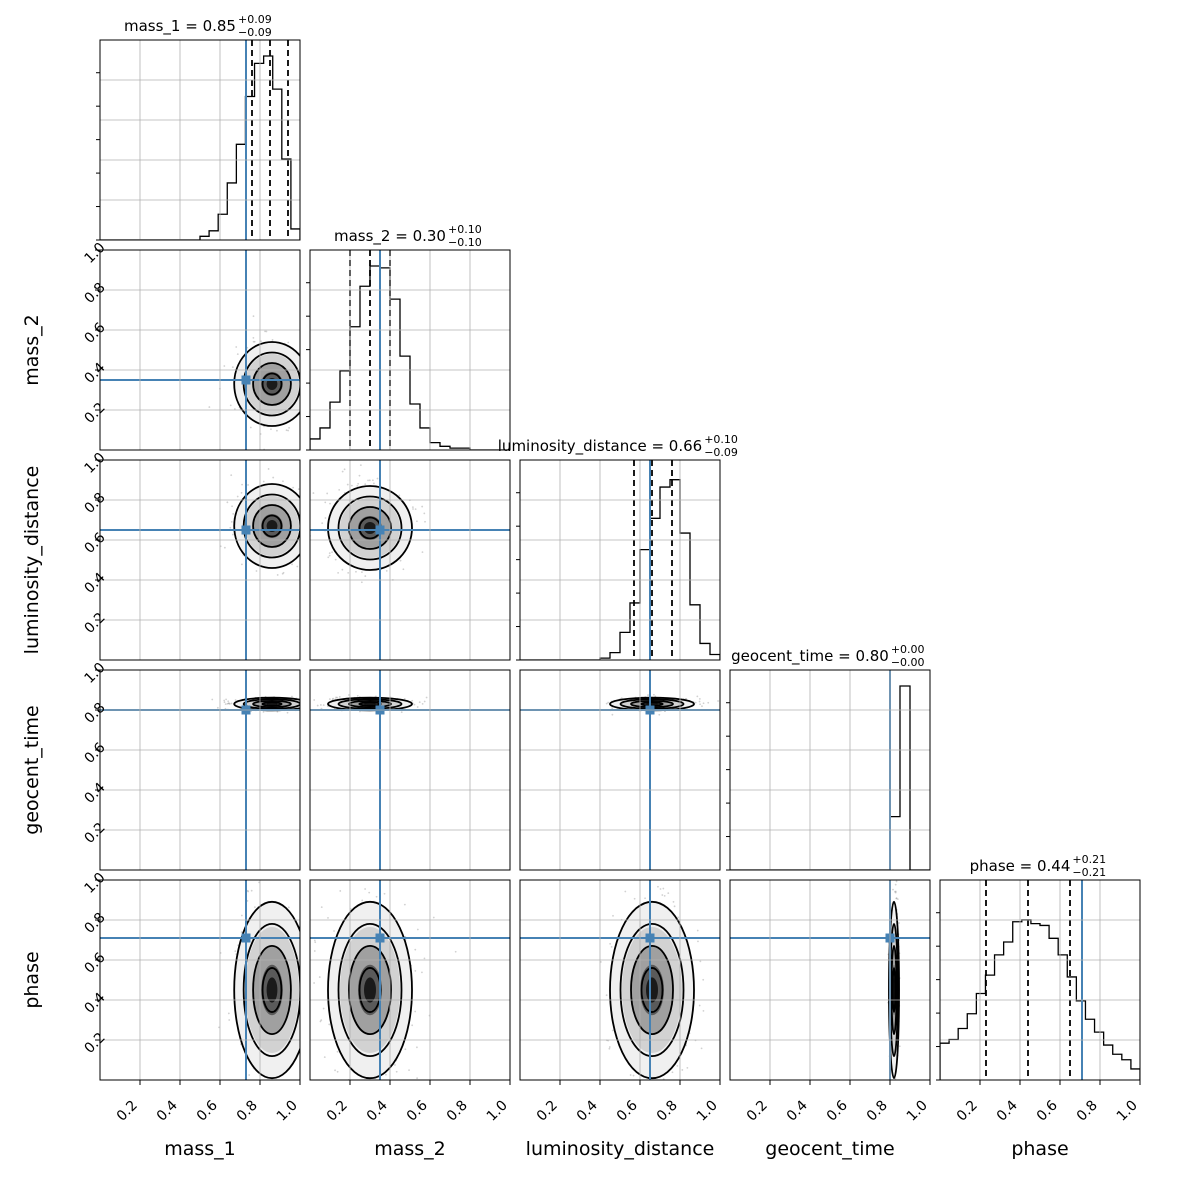 This screenshot has width=1180, height=1184. Describe the element at coordinates (95, 333) in the screenshot. I see `y-tick-label-mass_2: 0.6` at that location.